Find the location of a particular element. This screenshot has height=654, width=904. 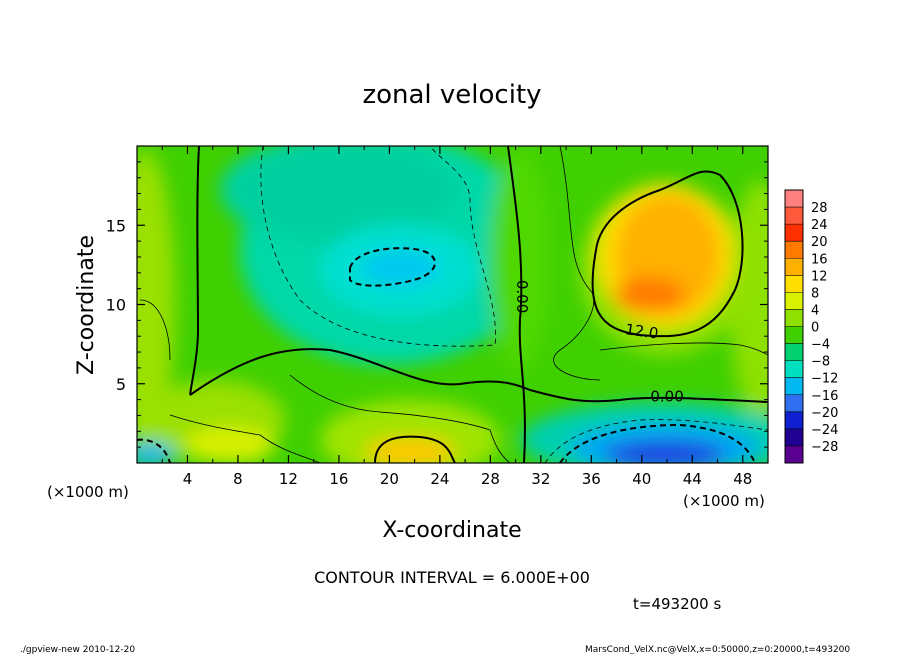

colorbar-tick-label: 16 is located at coordinates (819, 259).